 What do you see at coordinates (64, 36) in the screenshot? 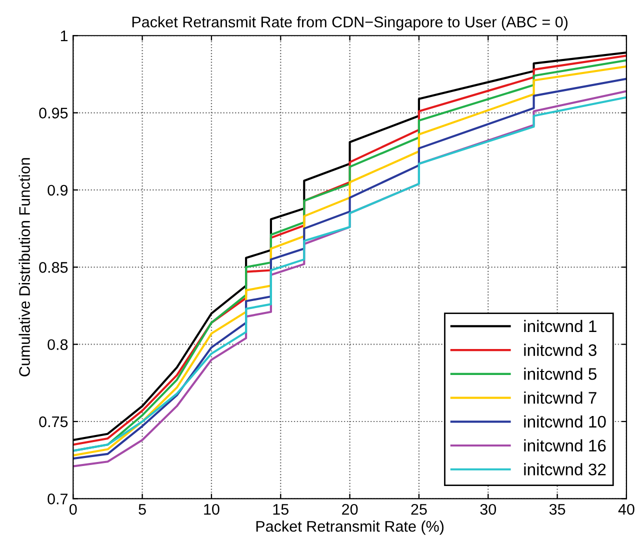
I see `y-tick-label: 1` at bounding box center [64, 36].